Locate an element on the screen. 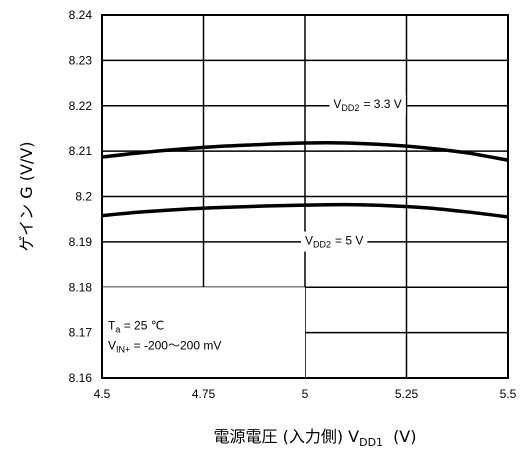 The width and height of the screenshot is (524, 450). x-tick-label: 5.5 is located at coordinates (508, 394).